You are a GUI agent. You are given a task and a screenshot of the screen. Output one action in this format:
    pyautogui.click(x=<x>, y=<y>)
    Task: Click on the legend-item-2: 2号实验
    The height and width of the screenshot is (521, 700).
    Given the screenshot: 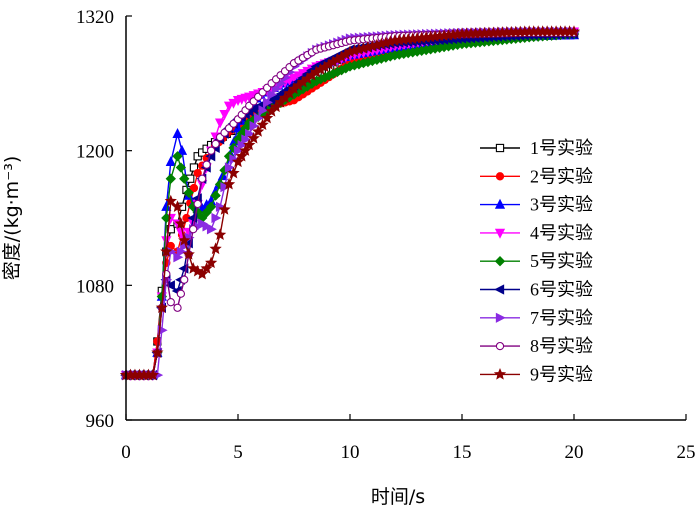 What is the action you would take?
    pyautogui.click(x=536, y=176)
    